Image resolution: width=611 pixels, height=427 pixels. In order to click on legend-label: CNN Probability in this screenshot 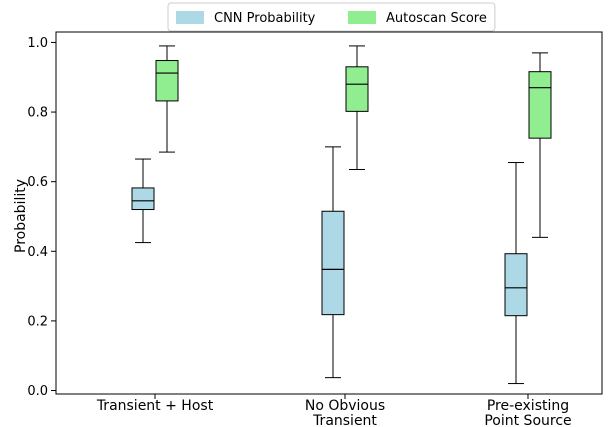, I will do `click(265, 18)`.